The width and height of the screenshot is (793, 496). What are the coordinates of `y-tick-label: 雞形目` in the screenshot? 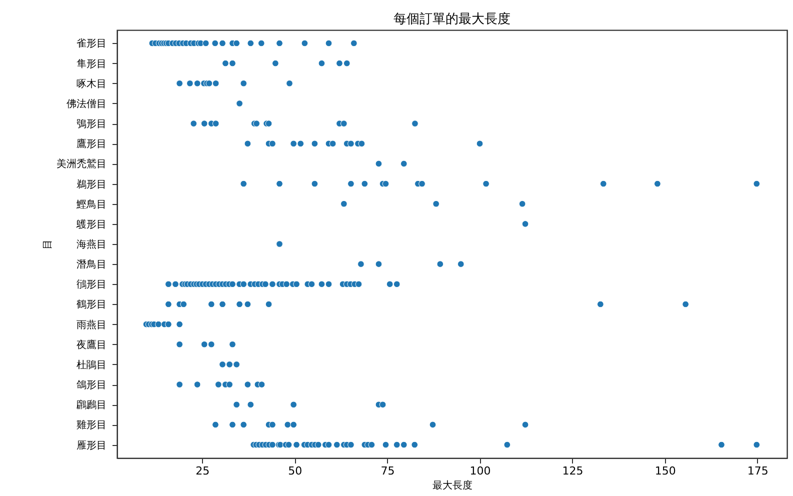 It's located at (91, 425).